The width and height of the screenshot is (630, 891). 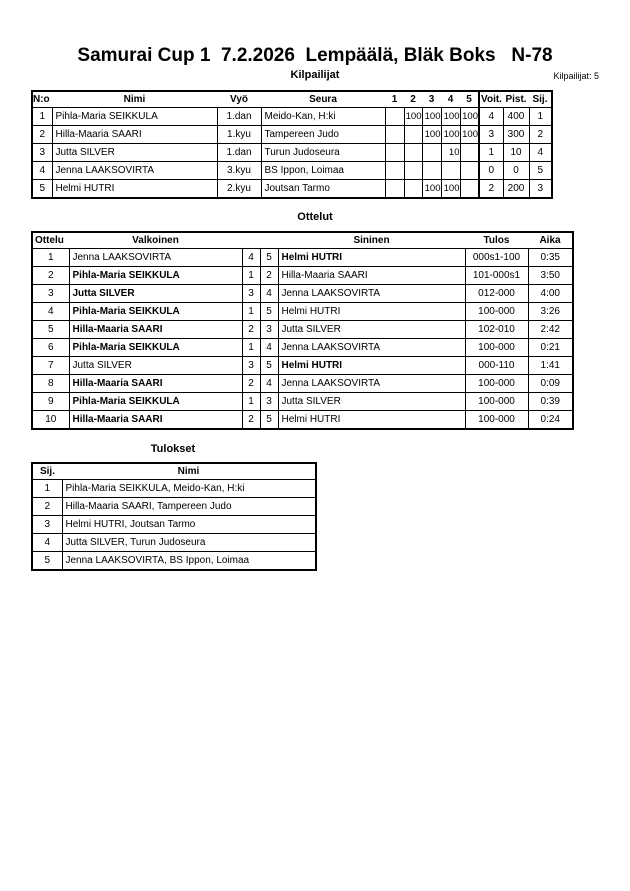 What do you see at coordinates (239, 170) in the screenshot?
I see `competitor-belt: 3.kyu` at bounding box center [239, 170].